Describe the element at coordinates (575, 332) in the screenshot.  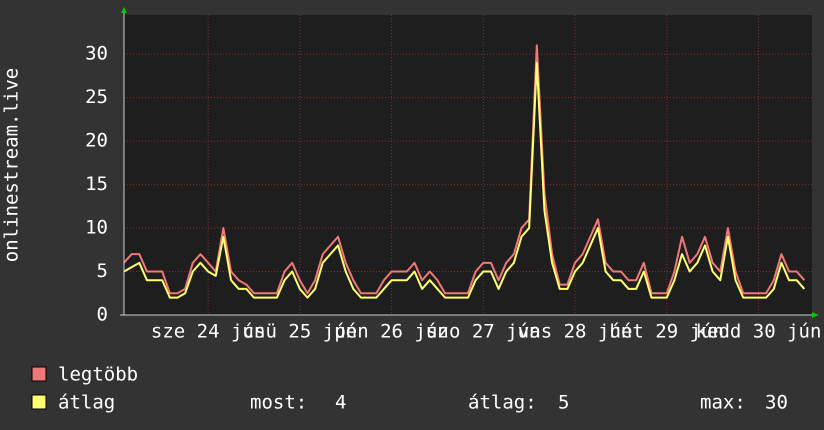
I see `x-tick-label: vas 28 jún` at that location.